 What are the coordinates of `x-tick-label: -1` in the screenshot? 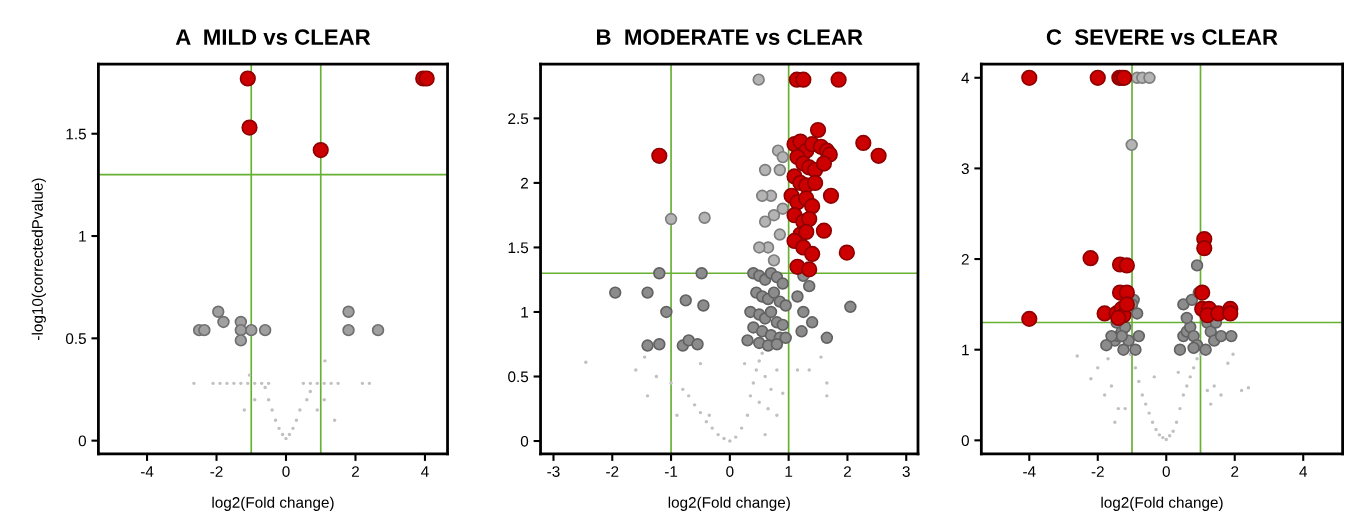 It's located at (671, 471).